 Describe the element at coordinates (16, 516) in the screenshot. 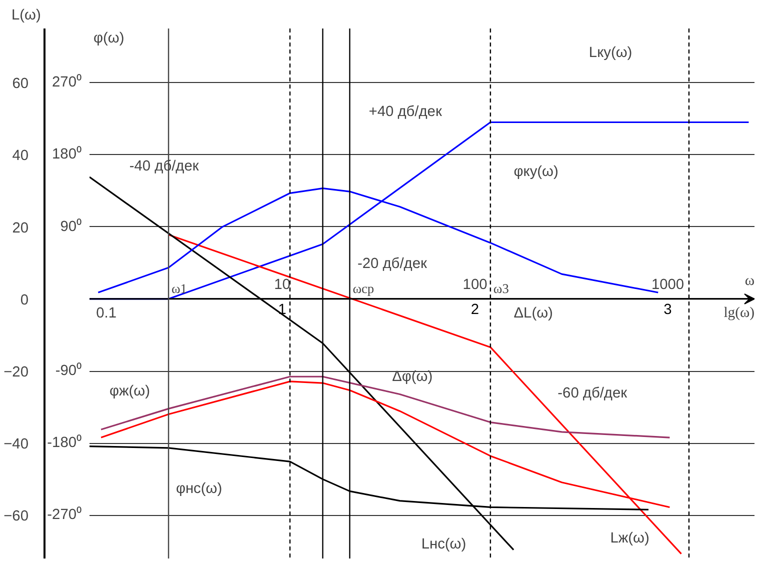

I see `y-tick-label: −60` at that location.